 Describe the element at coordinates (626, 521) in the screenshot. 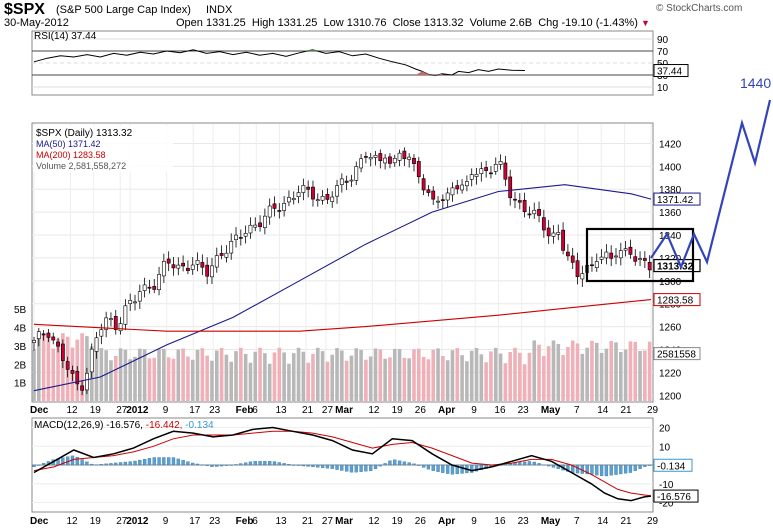

I see `macd-x-label: 21` at that location.